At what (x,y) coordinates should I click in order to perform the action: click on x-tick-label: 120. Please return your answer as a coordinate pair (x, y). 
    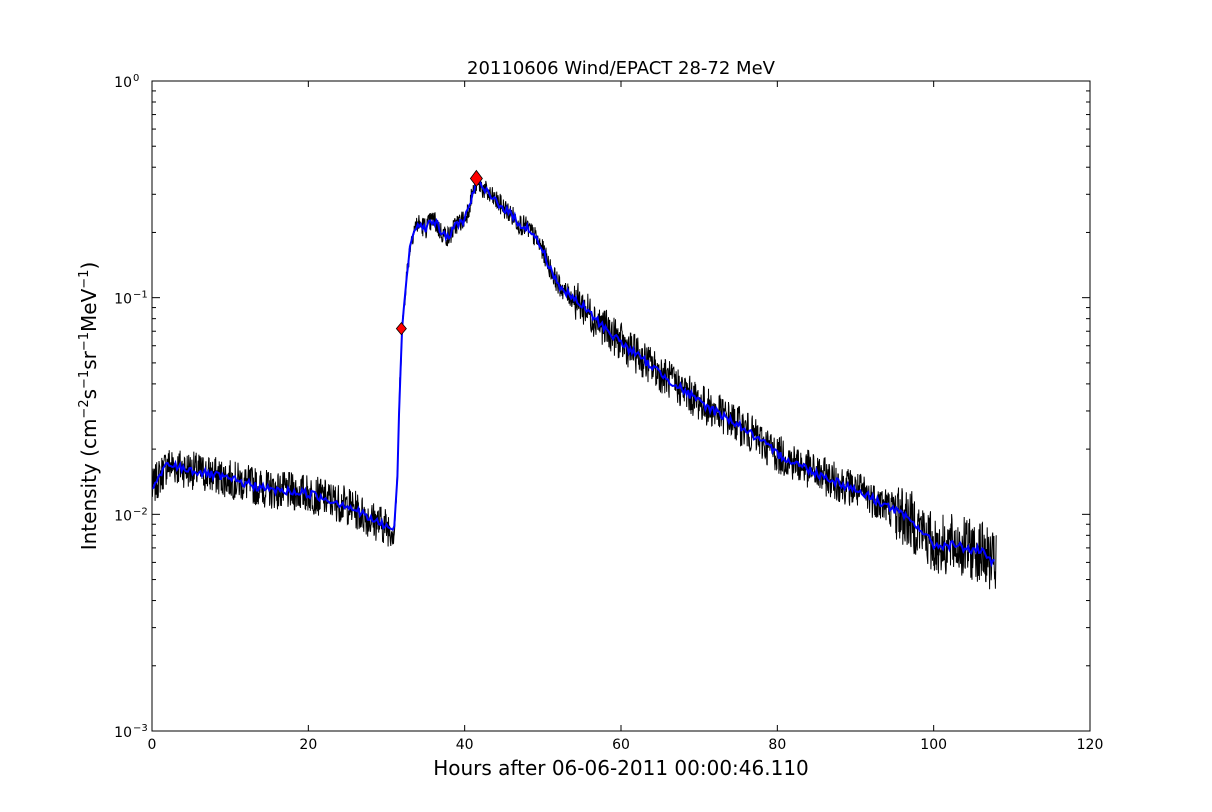
    Looking at the image, I should click on (1090, 745).